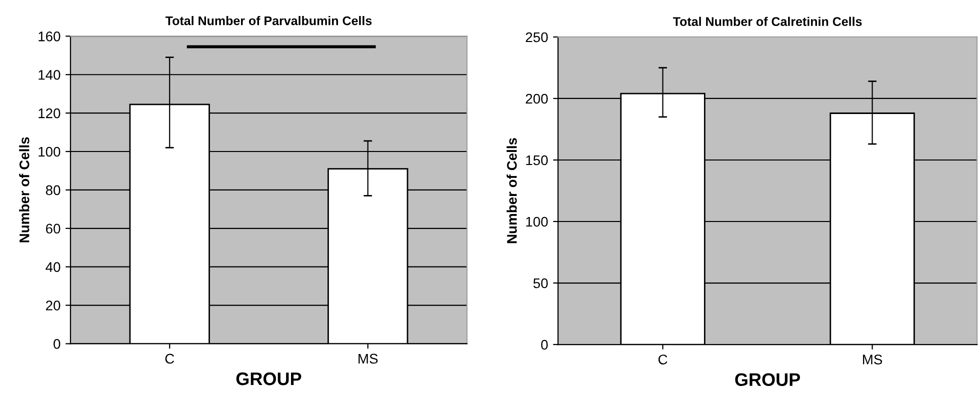 Image resolution: width=979 pixels, height=402 pixels. I want to click on y-tick-label: 250, so click(537, 37).